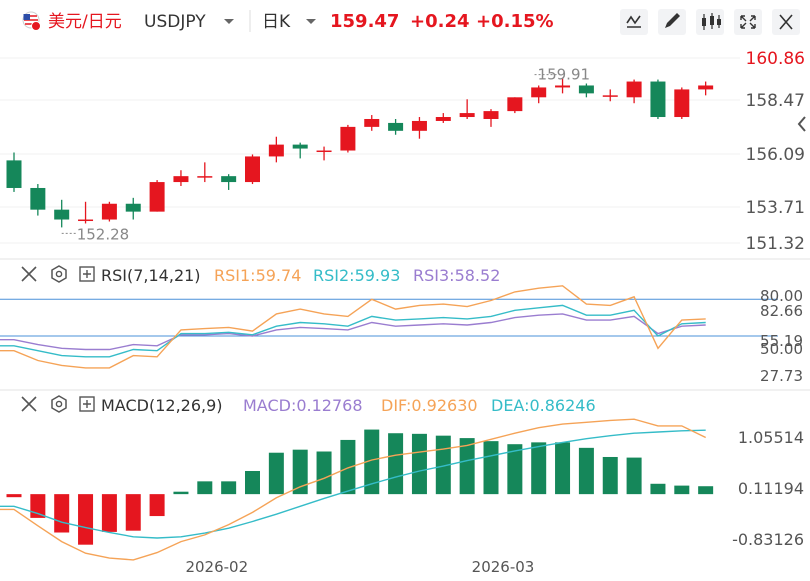 The image size is (810, 581). What do you see at coordinates (515, 21) in the screenshot?
I see `price-change-pct: +0.15%` at bounding box center [515, 21].